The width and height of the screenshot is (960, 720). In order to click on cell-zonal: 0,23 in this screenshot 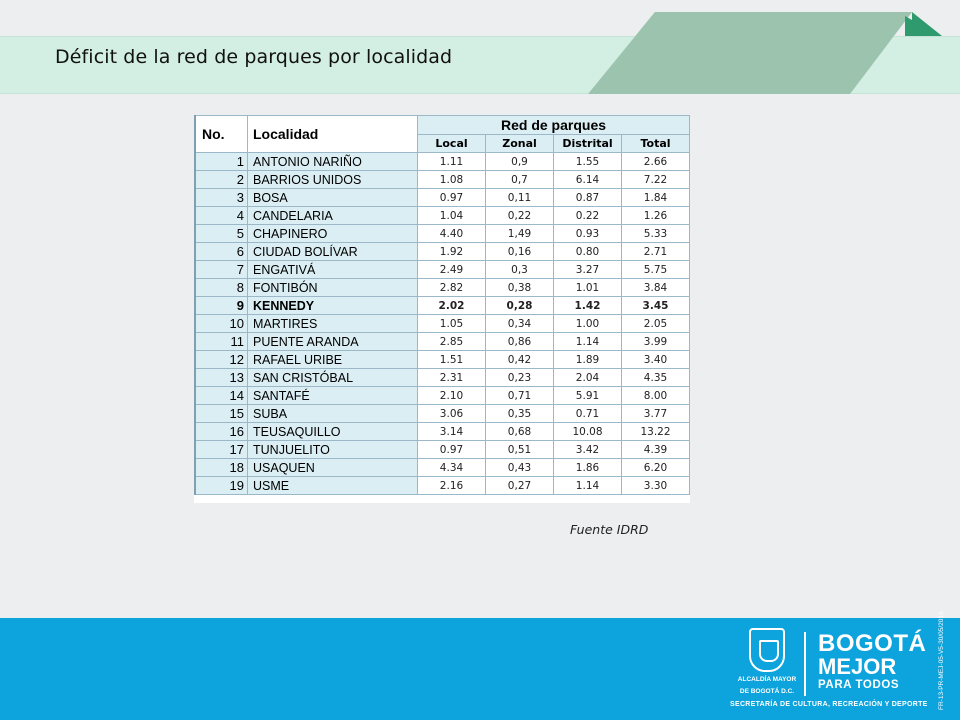, I will do `click(519, 377)`.